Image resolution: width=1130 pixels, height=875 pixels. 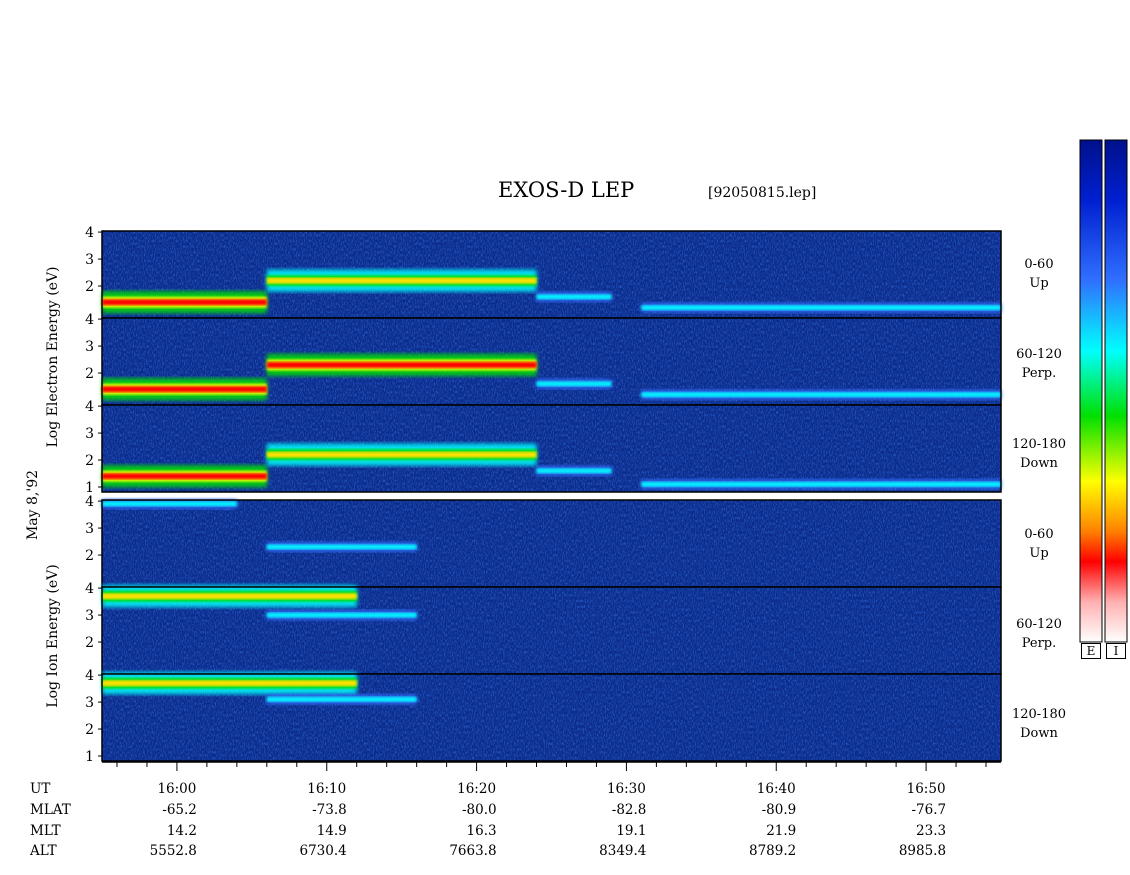 What do you see at coordinates (1091, 651) in the screenshot?
I see `electron-colorbar-label: E` at bounding box center [1091, 651].